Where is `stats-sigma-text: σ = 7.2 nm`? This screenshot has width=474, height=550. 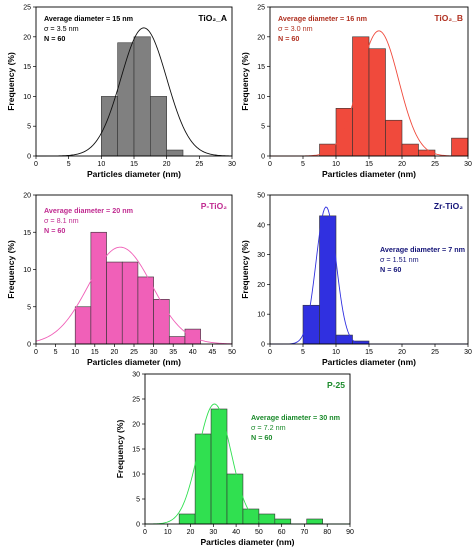
stats-sigma-text: σ = 7.2 nm is located at coordinates (268, 427).